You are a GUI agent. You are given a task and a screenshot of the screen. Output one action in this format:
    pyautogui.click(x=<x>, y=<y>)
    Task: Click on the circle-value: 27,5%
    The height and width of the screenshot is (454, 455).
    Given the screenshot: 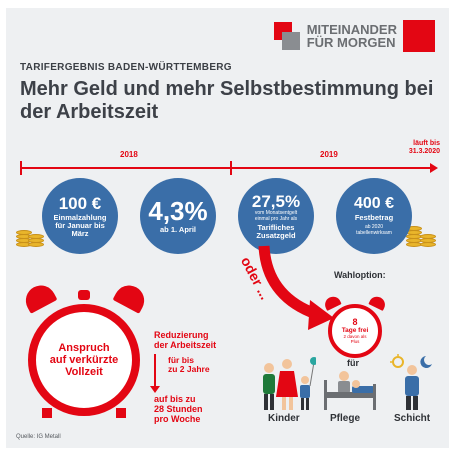 What is the action you would take?
    pyautogui.click(x=276, y=201)
    